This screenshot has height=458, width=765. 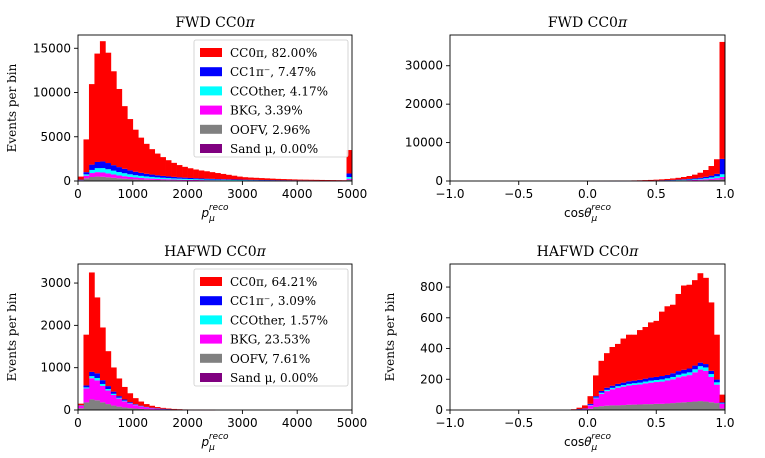 I want to click on x-tick-label: 2000, so click(x=187, y=423).